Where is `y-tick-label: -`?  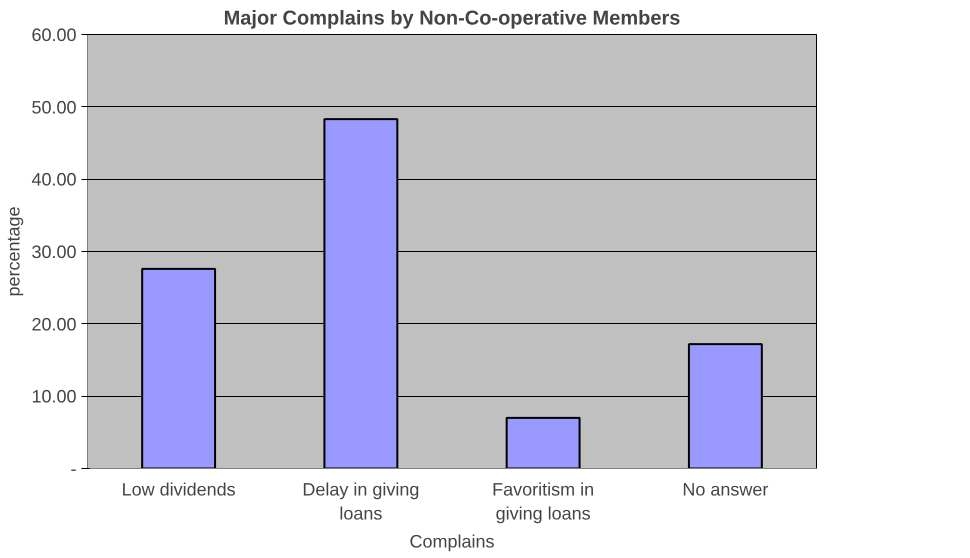 y-tick-label: - is located at coordinates (73, 469).